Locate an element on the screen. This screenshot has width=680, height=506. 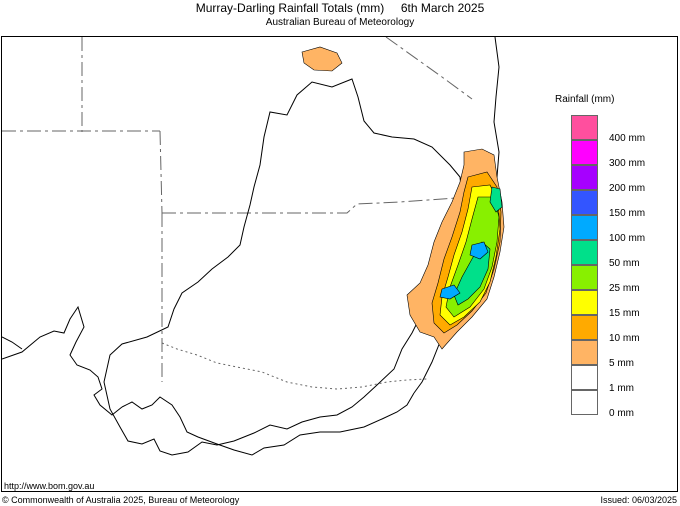
legend-label: 25 mm is located at coordinates (624, 288).